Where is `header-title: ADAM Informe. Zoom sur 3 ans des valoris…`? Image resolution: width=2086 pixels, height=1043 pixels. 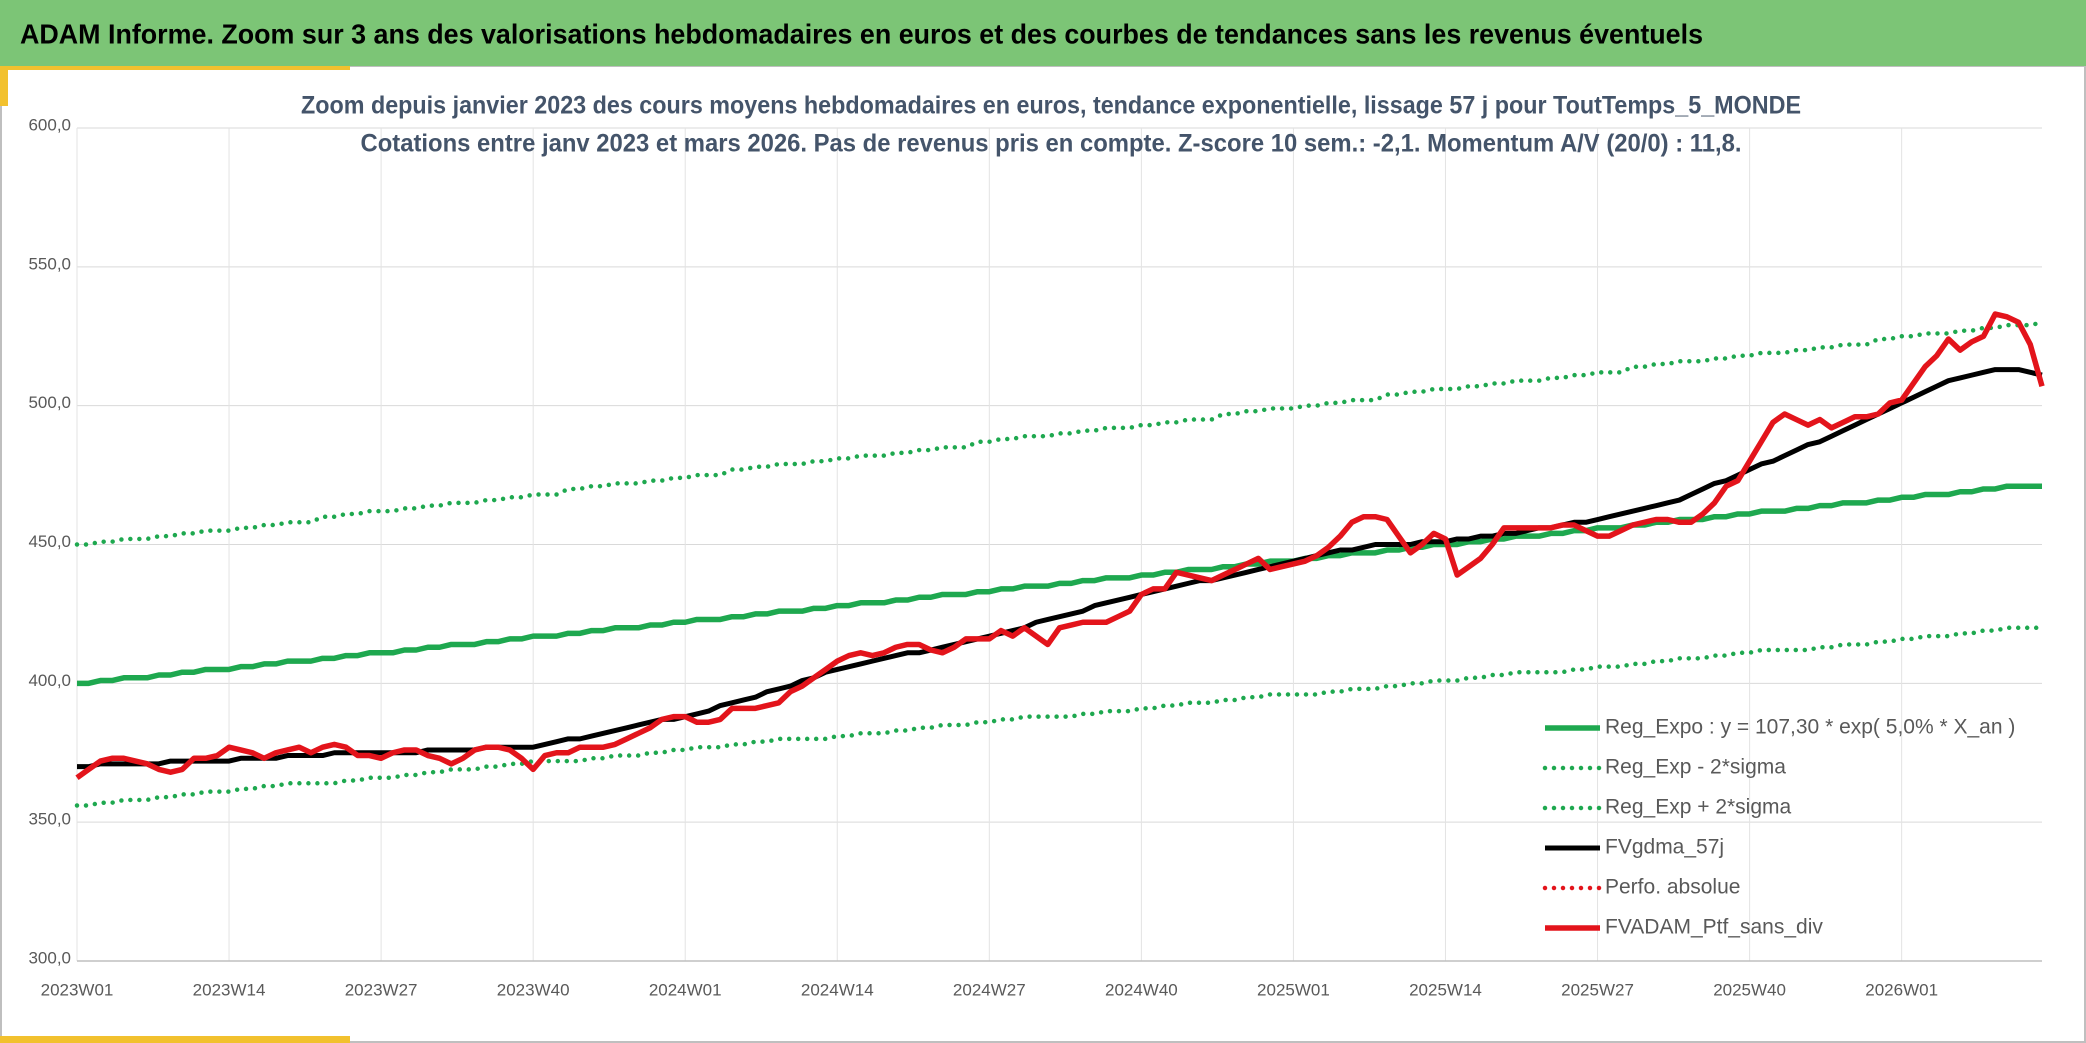 header-title: ADAM Informe. Zoom sur 3 ans des valoris… is located at coordinates (861, 33).